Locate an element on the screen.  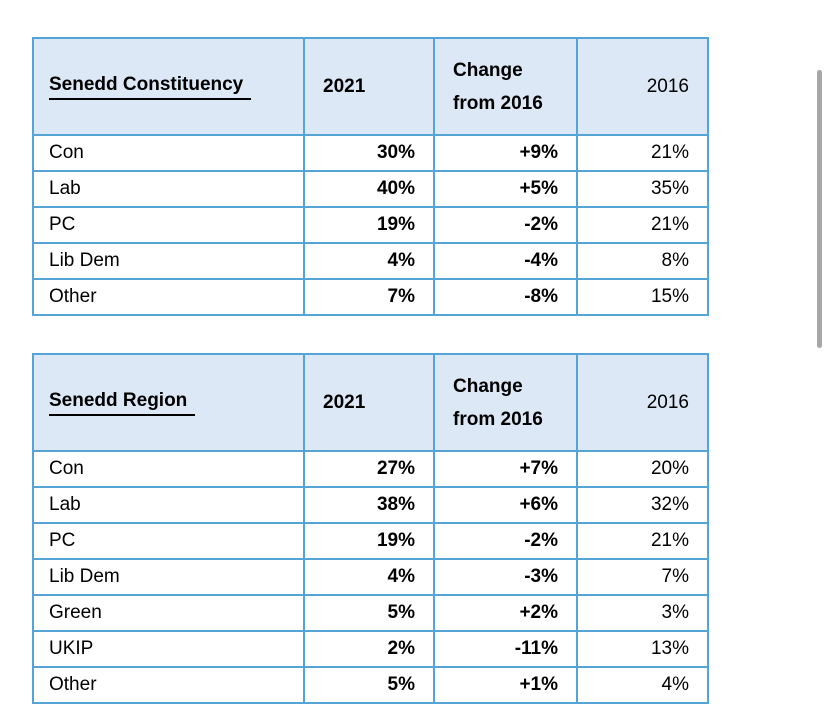
change-cell: +1% is located at coordinates (504, 685).